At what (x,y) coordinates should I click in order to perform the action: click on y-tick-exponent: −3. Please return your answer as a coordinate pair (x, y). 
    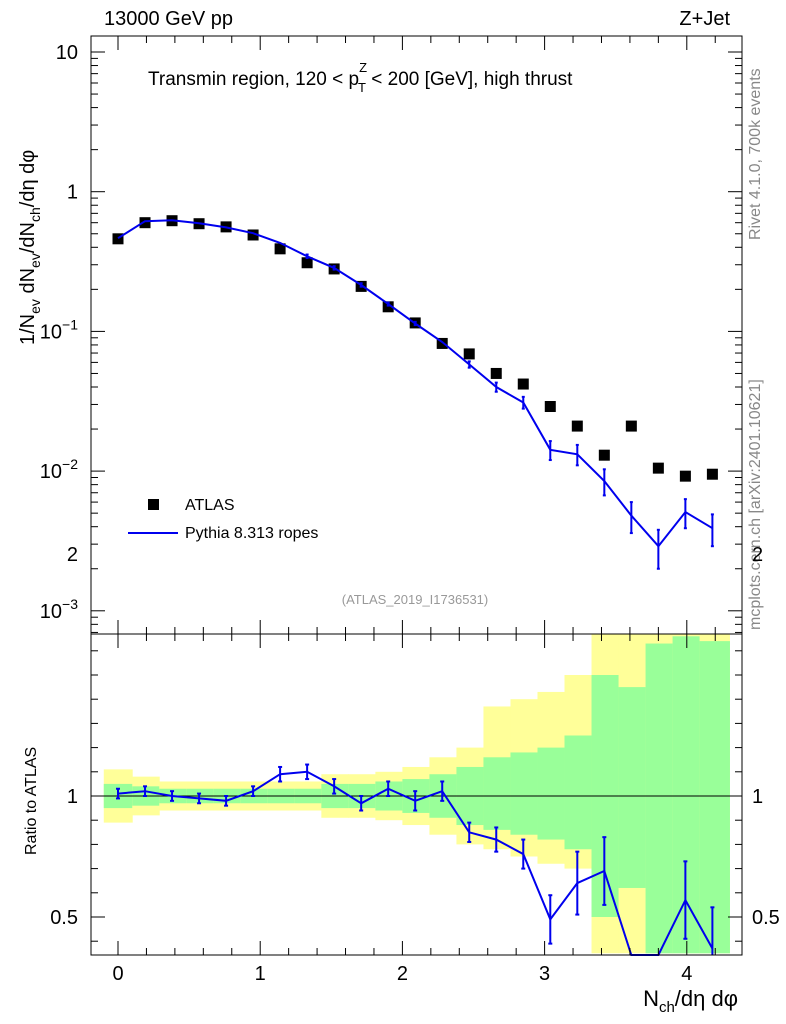
    Looking at the image, I should click on (70, 604).